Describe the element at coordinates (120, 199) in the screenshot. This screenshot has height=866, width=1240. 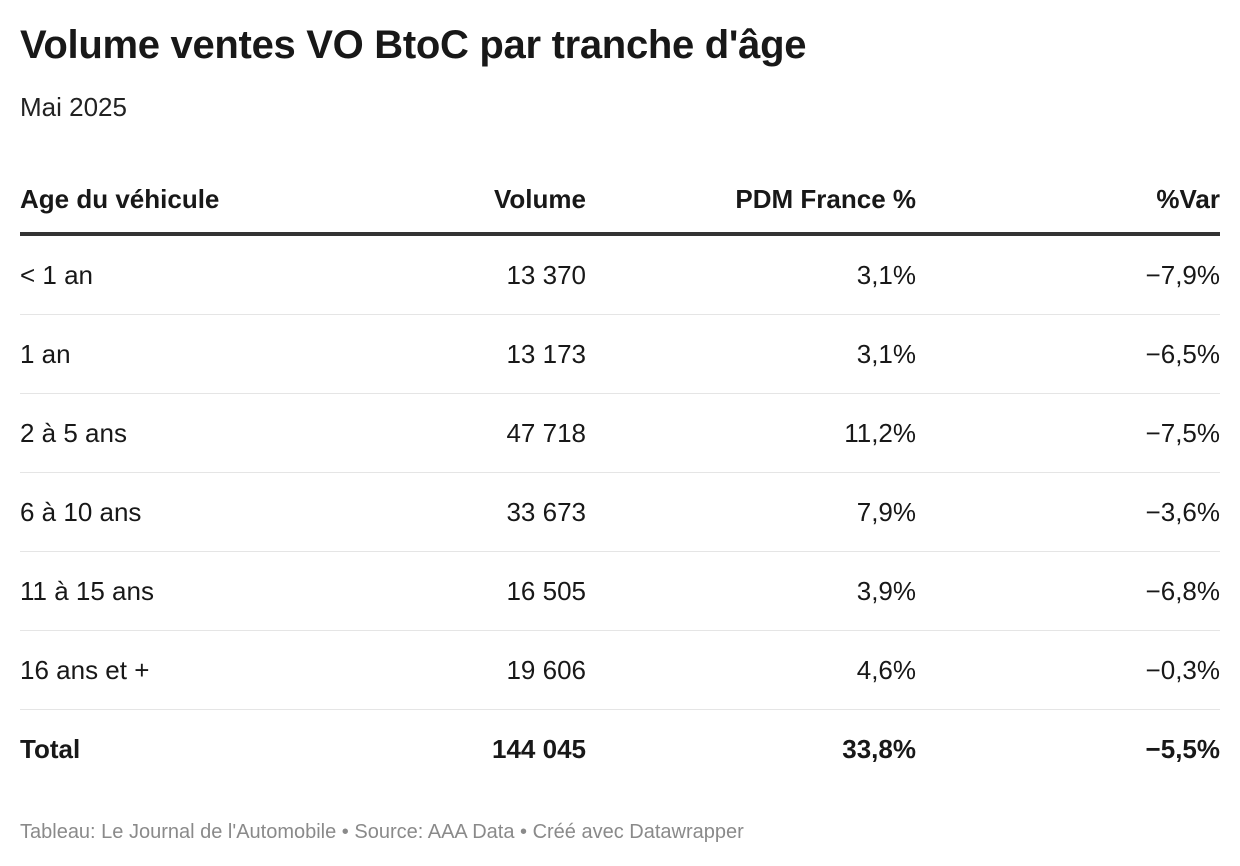
I see `header-age: Age du véhicule` at that location.